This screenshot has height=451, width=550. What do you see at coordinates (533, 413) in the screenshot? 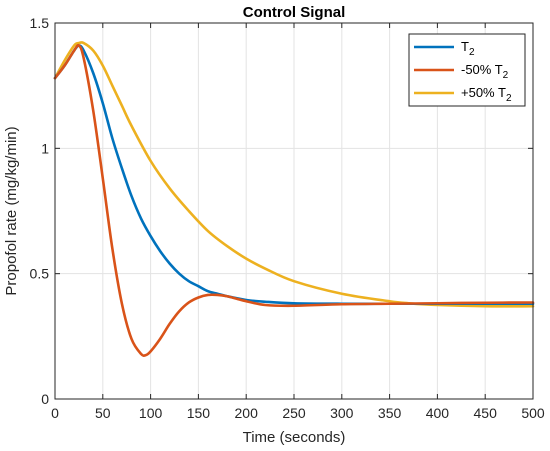
I see `x-tick-label: 500` at bounding box center [533, 413].